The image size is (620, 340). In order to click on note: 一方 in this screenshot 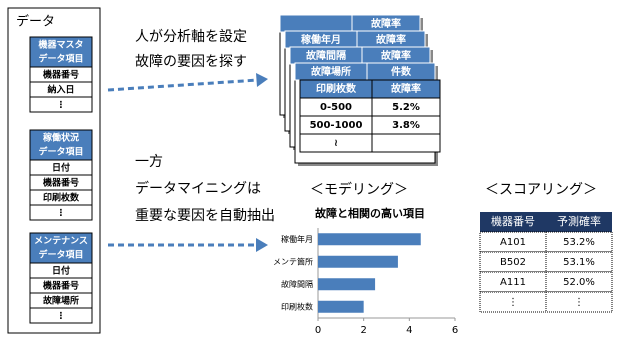, I will do `click(149, 162)`.